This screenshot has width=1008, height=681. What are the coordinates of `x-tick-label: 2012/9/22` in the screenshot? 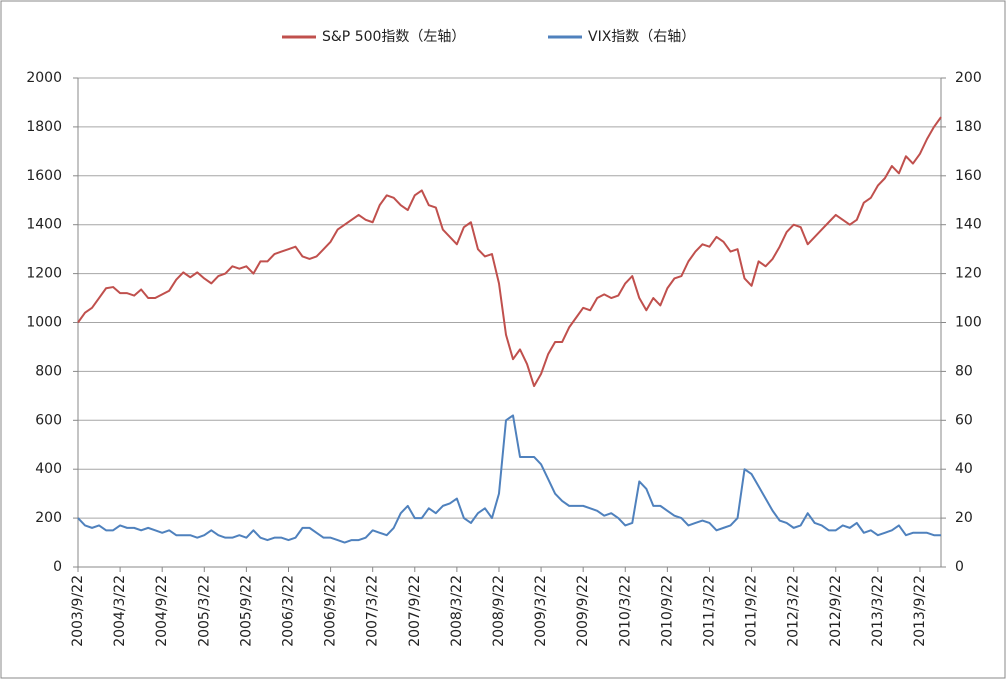 It's located at (836, 611).